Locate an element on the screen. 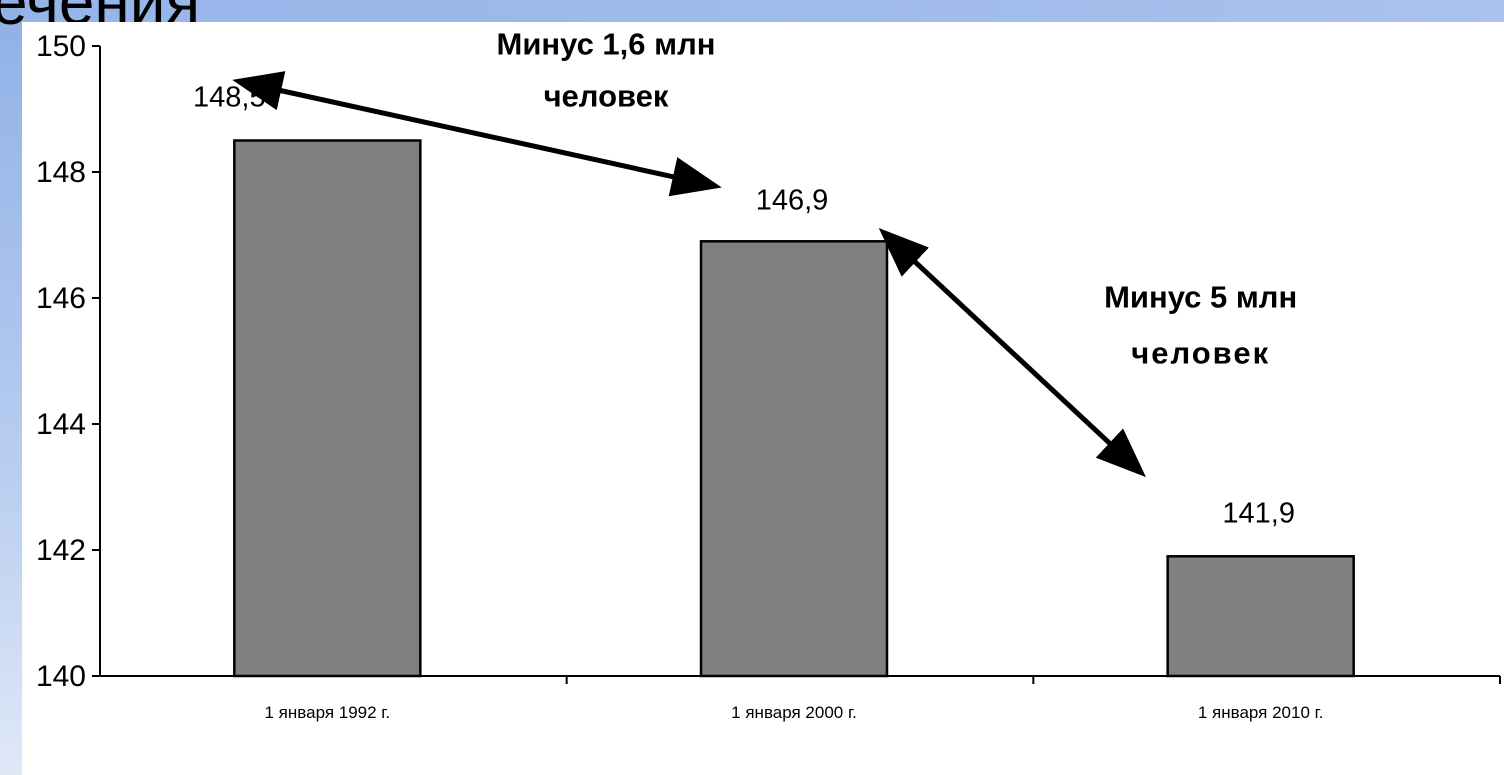  value-label: 148,5 is located at coordinates (229, 98).